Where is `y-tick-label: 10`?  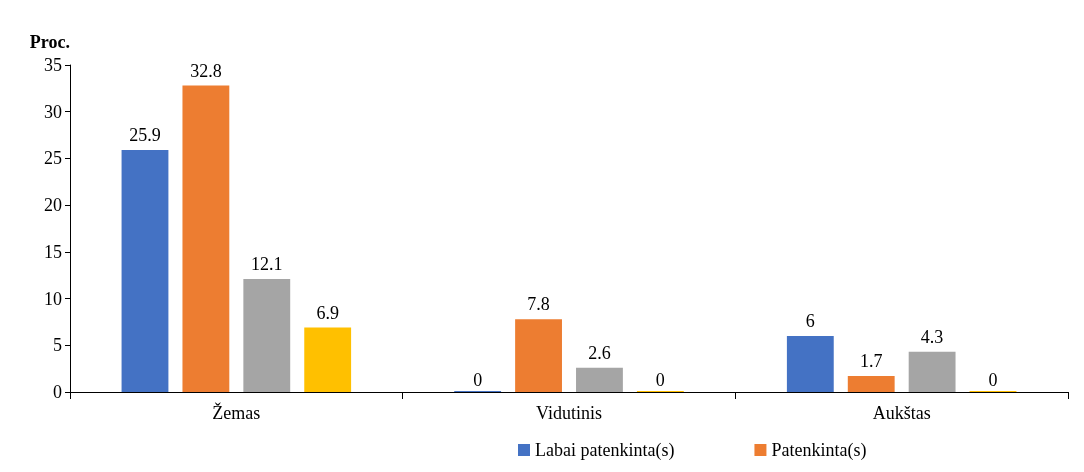 y-tick-label: 10 is located at coordinates (53, 298).